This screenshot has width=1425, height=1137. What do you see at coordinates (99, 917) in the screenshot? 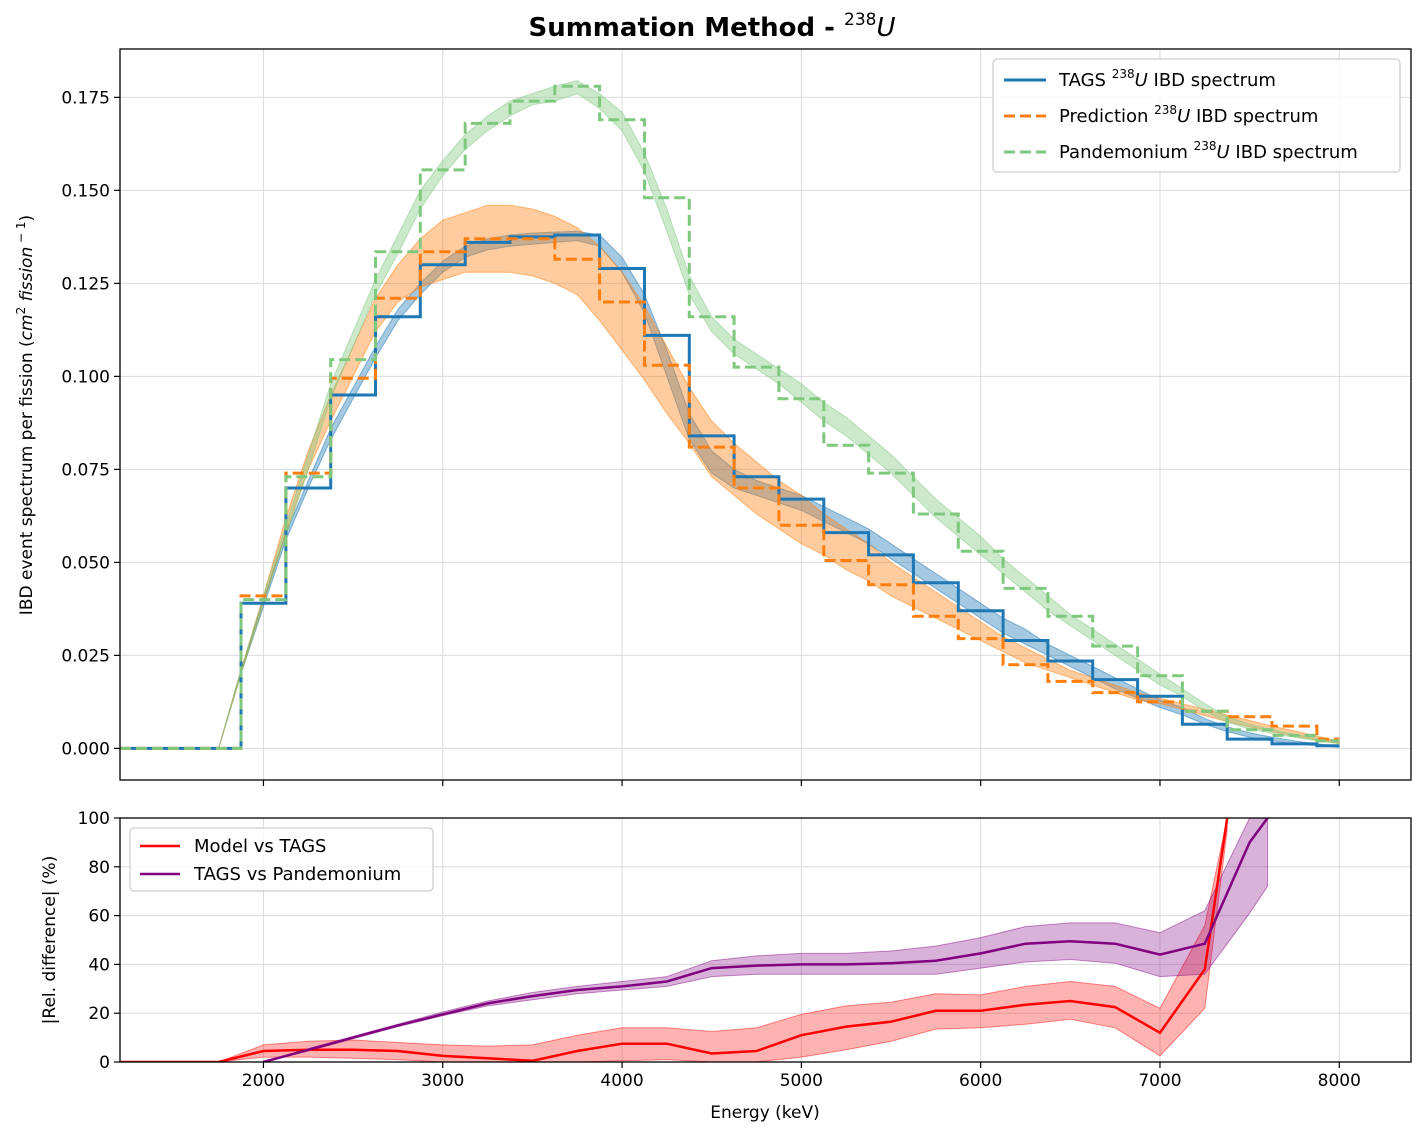
I see `bottom-y-tick-label: 60` at bounding box center [99, 917].